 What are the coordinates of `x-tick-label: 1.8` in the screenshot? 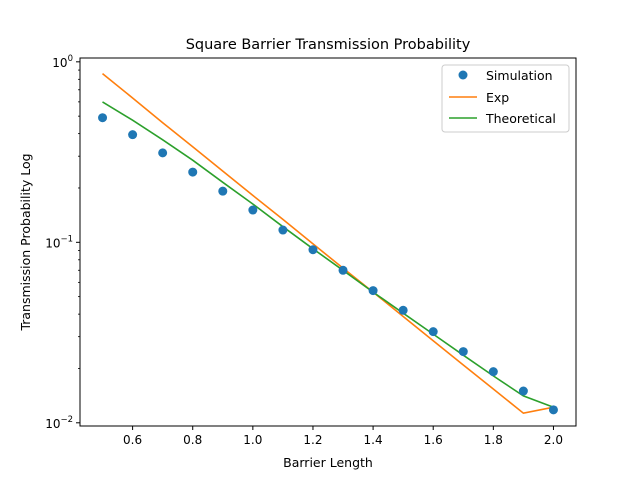 It's located at (493, 440).